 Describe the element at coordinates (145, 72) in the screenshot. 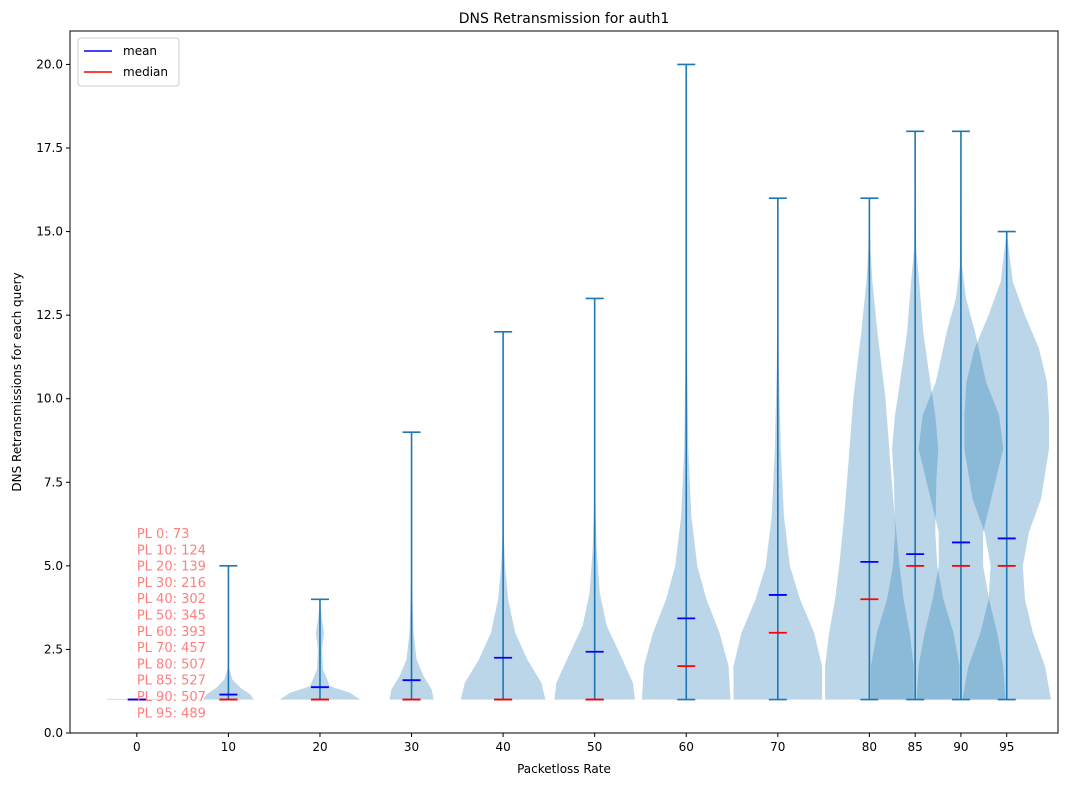

I see `legend-median-label: median` at that location.